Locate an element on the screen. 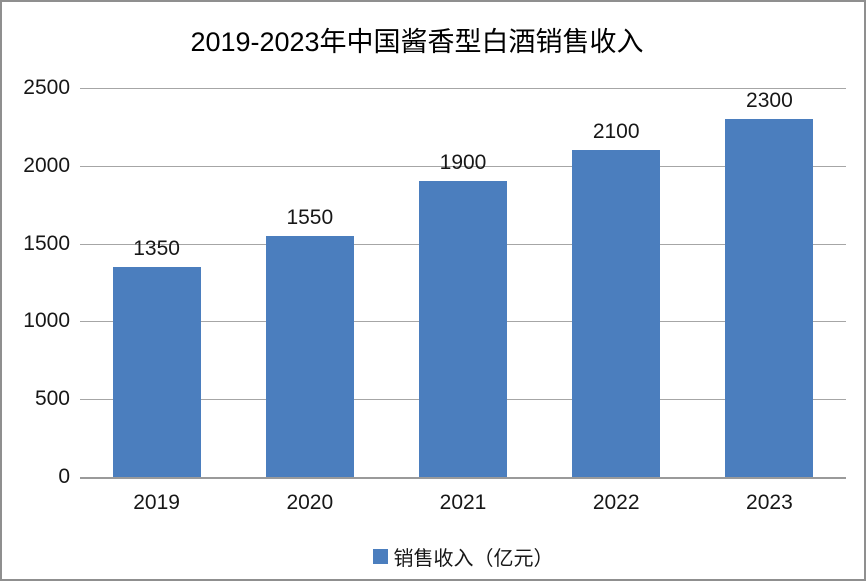 The height and width of the screenshot is (588, 867). bar-2020 is located at coordinates (309, 356).